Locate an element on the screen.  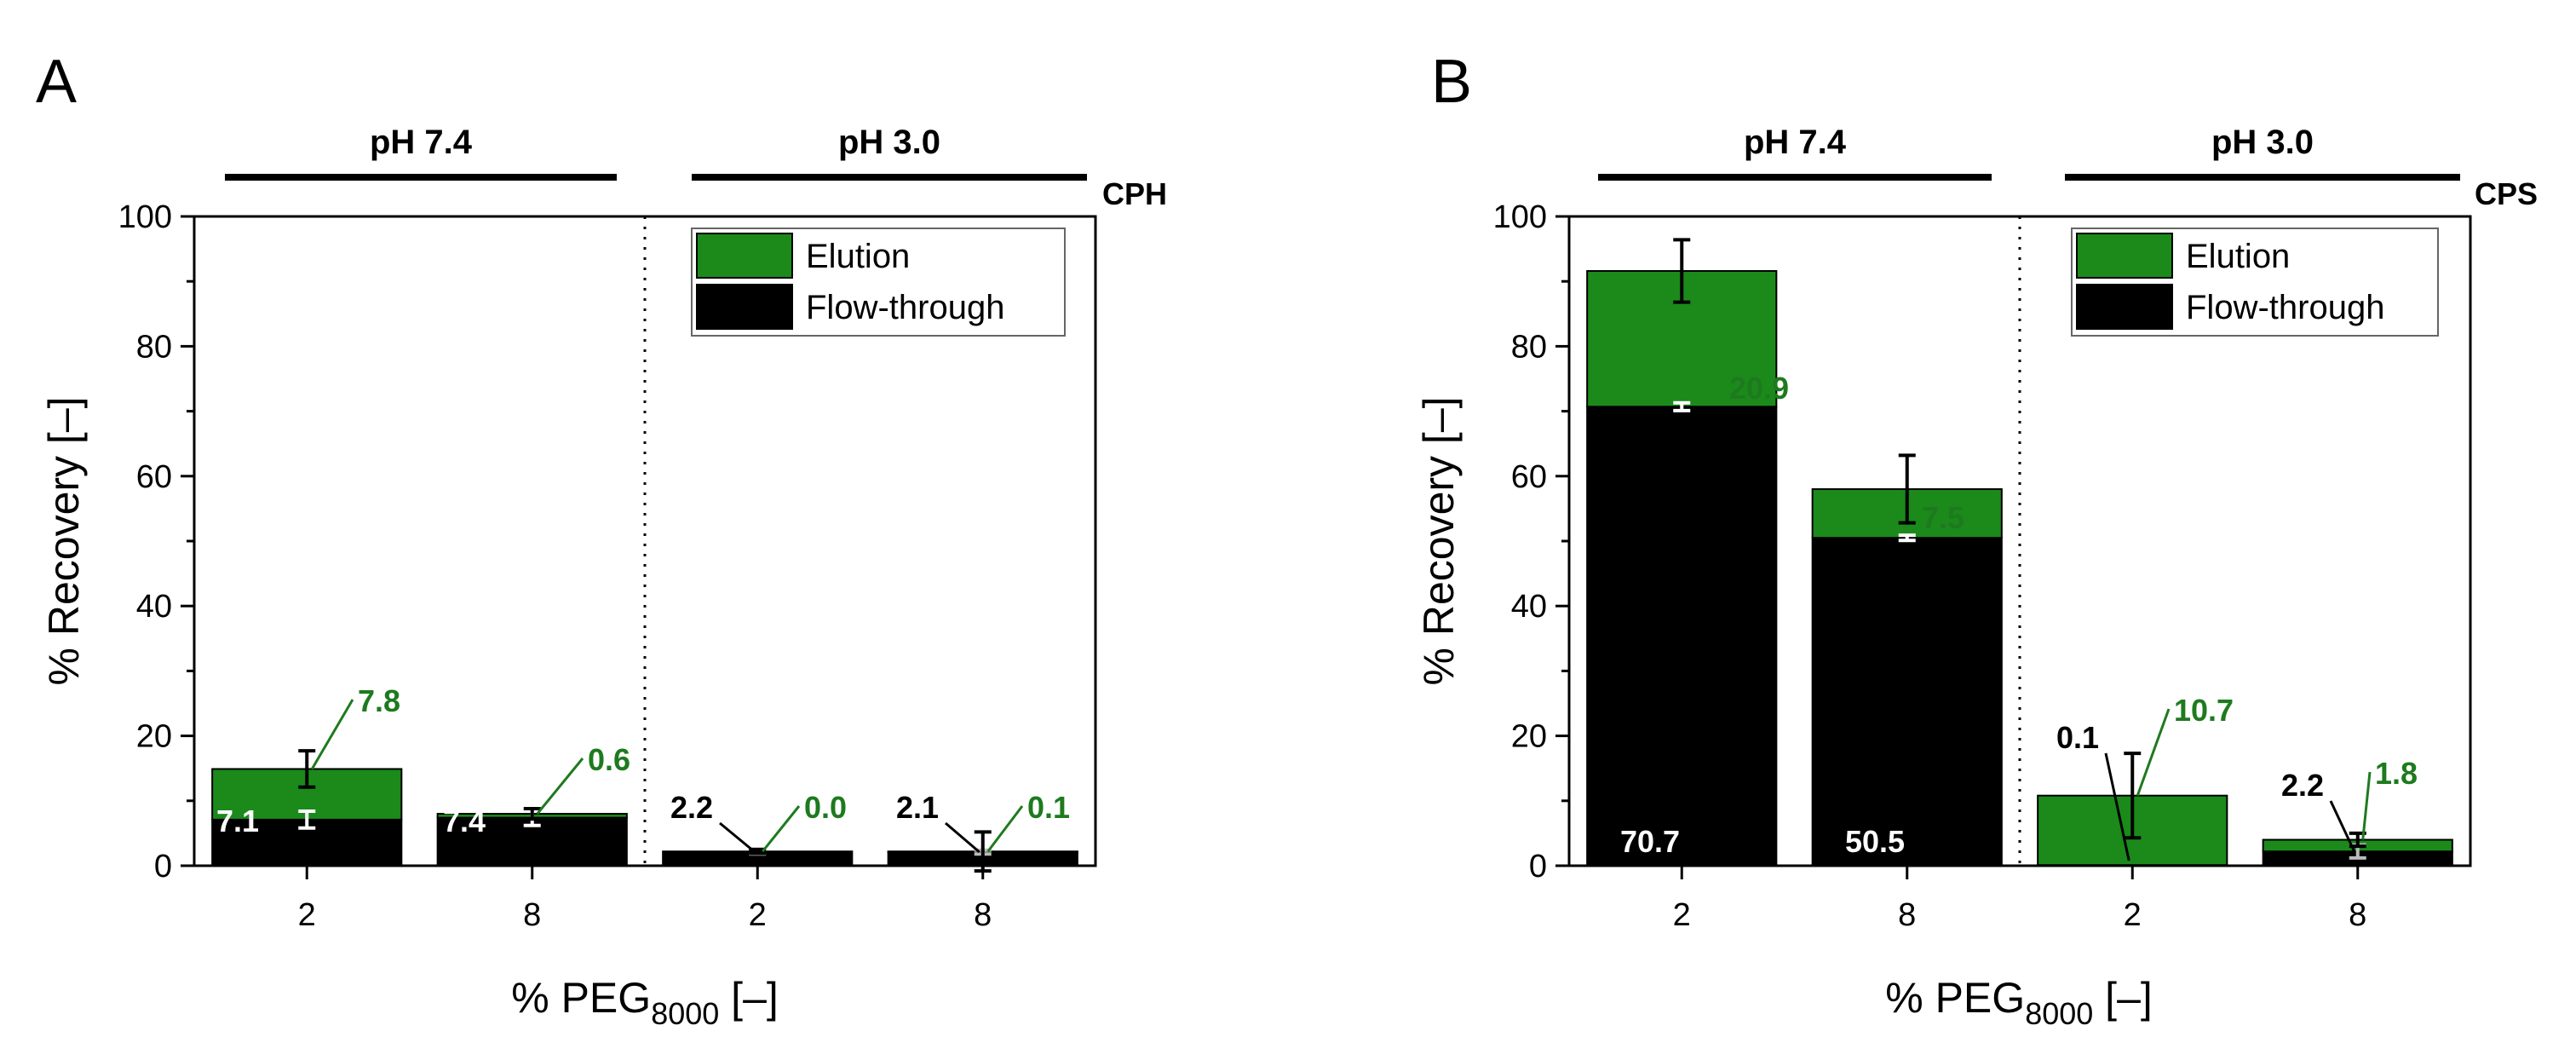
panel-letter: A is located at coordinates (57, 82).